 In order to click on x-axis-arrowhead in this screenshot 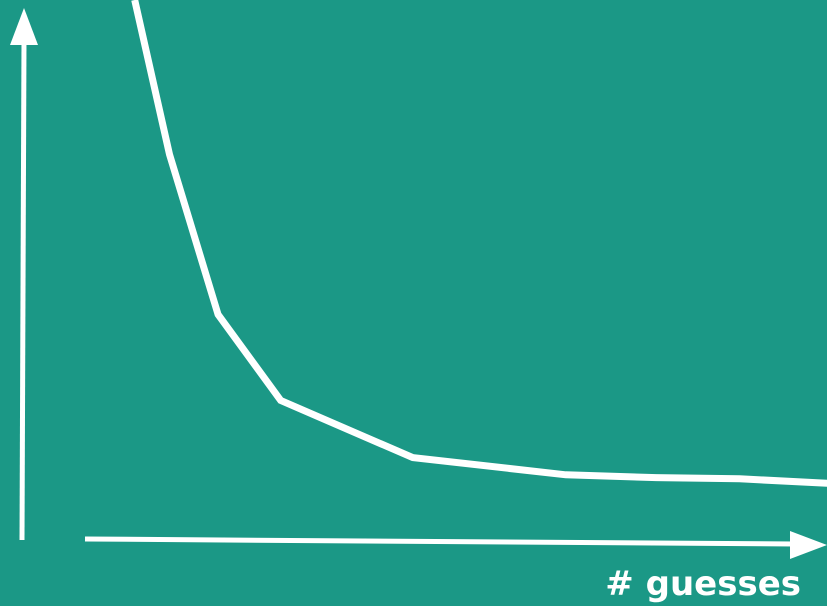, I will do `click(808, 545)`.